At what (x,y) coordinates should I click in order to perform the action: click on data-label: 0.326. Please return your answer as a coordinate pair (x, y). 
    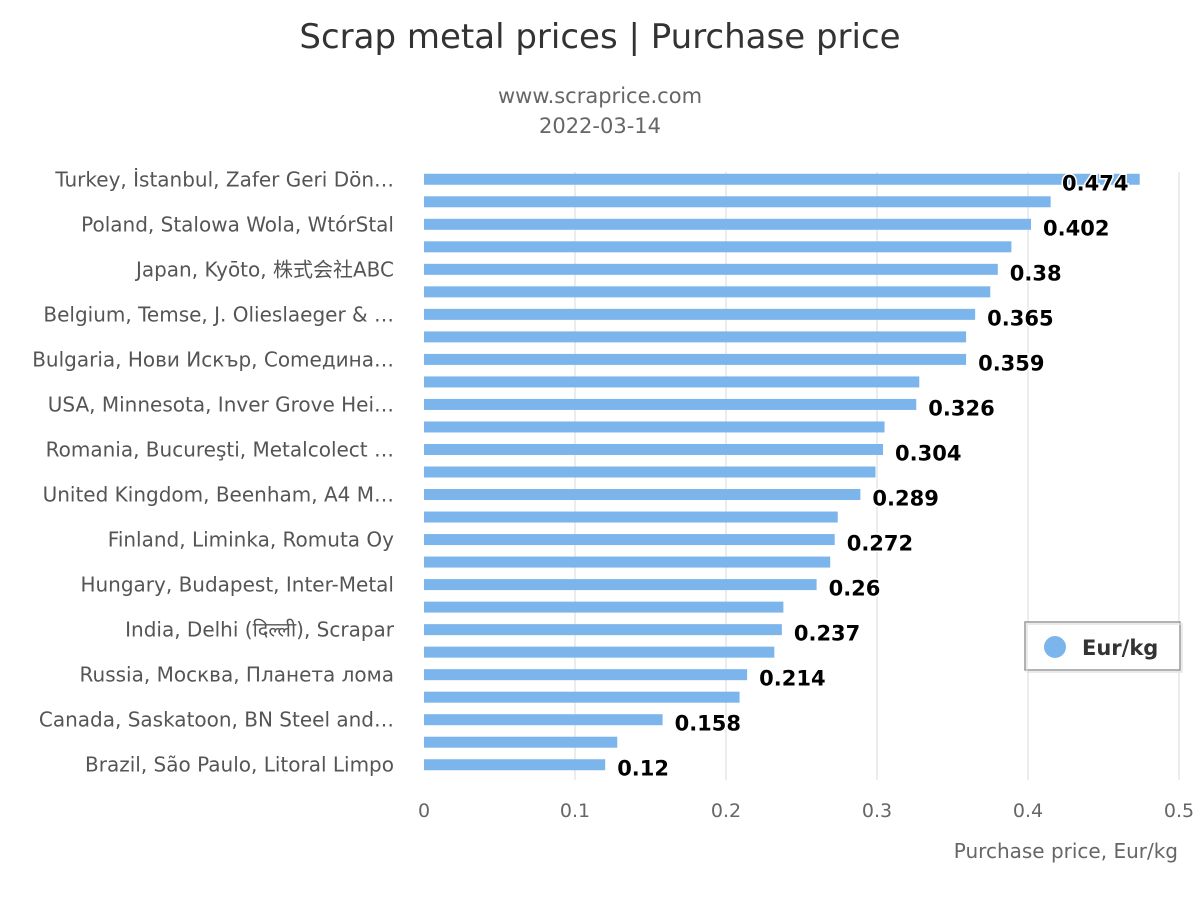
    Looking at the image, I should click on (961, 408).